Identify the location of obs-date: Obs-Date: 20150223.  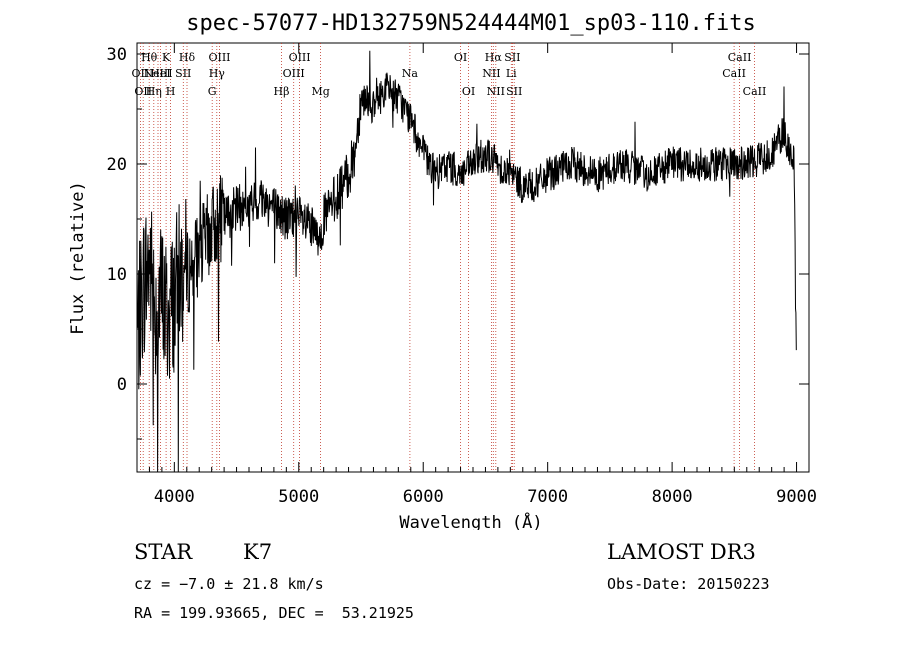
(688, 584).